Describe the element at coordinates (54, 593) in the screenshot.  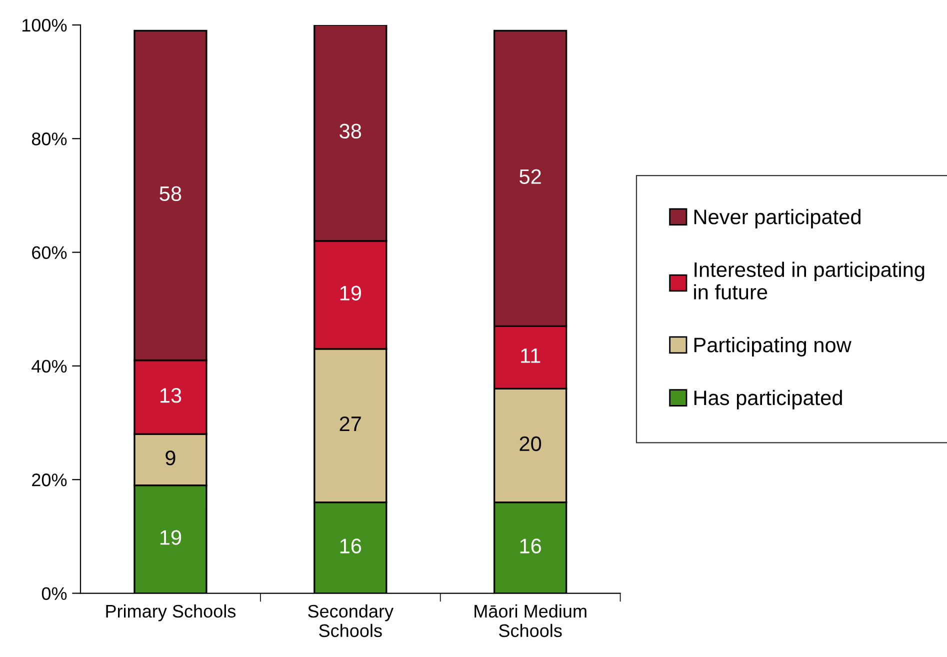
I see `y-tick-label: 0%` at that location.